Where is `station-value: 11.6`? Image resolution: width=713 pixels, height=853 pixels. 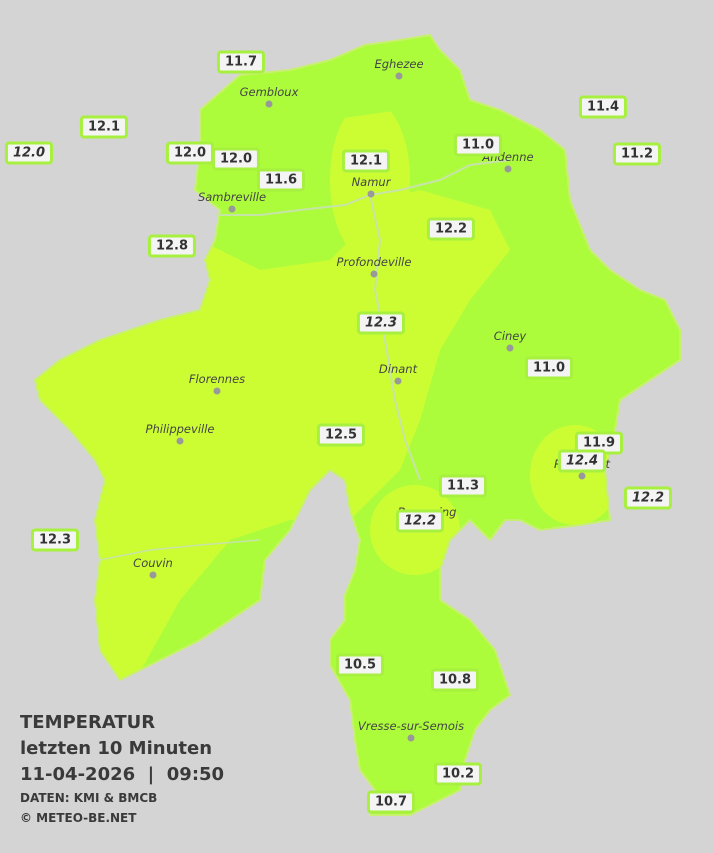 station-value: 11.6 is located at coordinates (281, 180).